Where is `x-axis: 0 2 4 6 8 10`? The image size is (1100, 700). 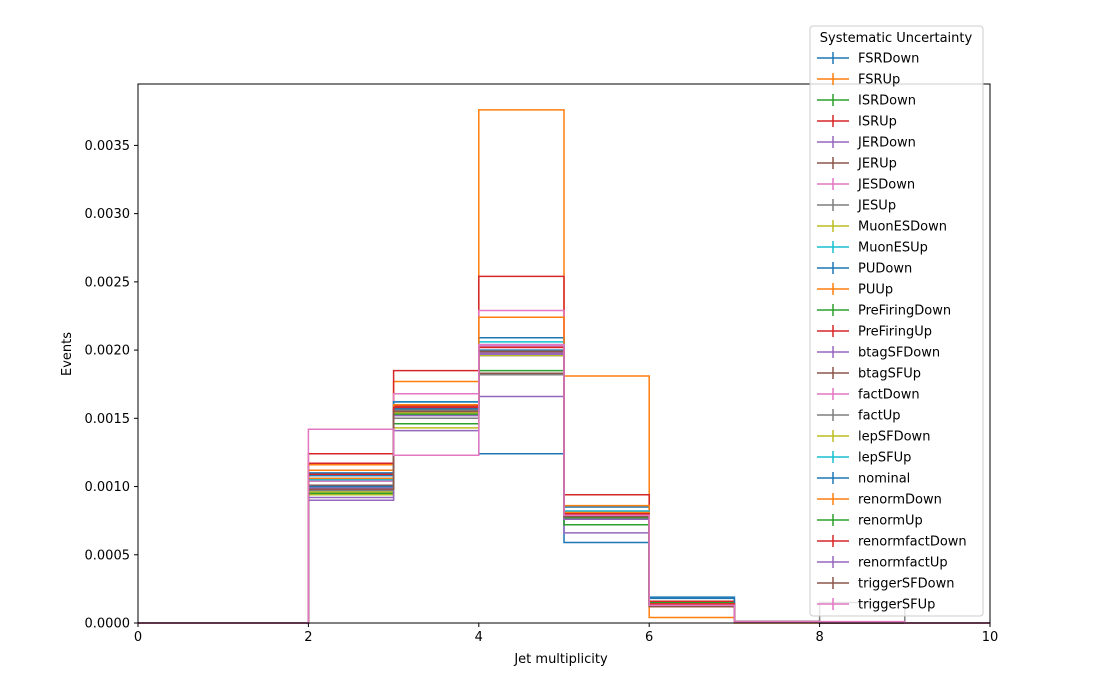 x-axis: 0 2 4 6 8 10 is located at coordinates (566, 634).